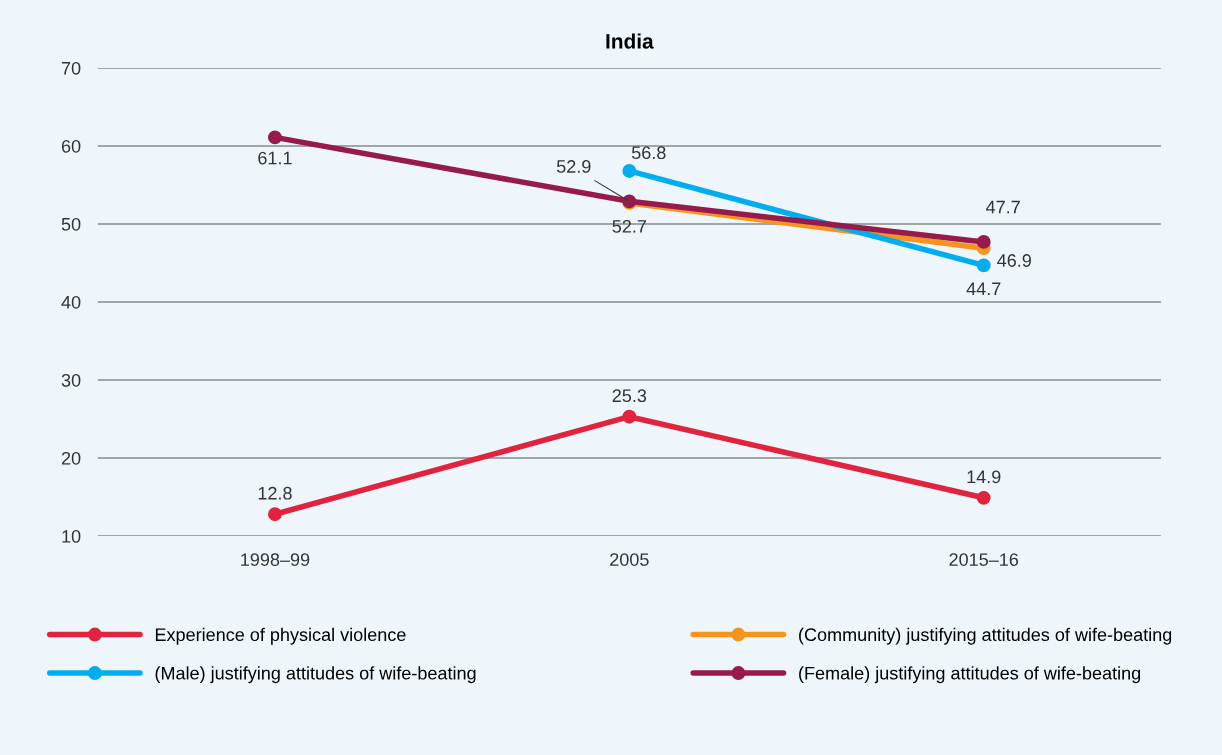 This screenshot has width=1222, height=755. I want to click on data-label: 52.7, so click(629, 226).